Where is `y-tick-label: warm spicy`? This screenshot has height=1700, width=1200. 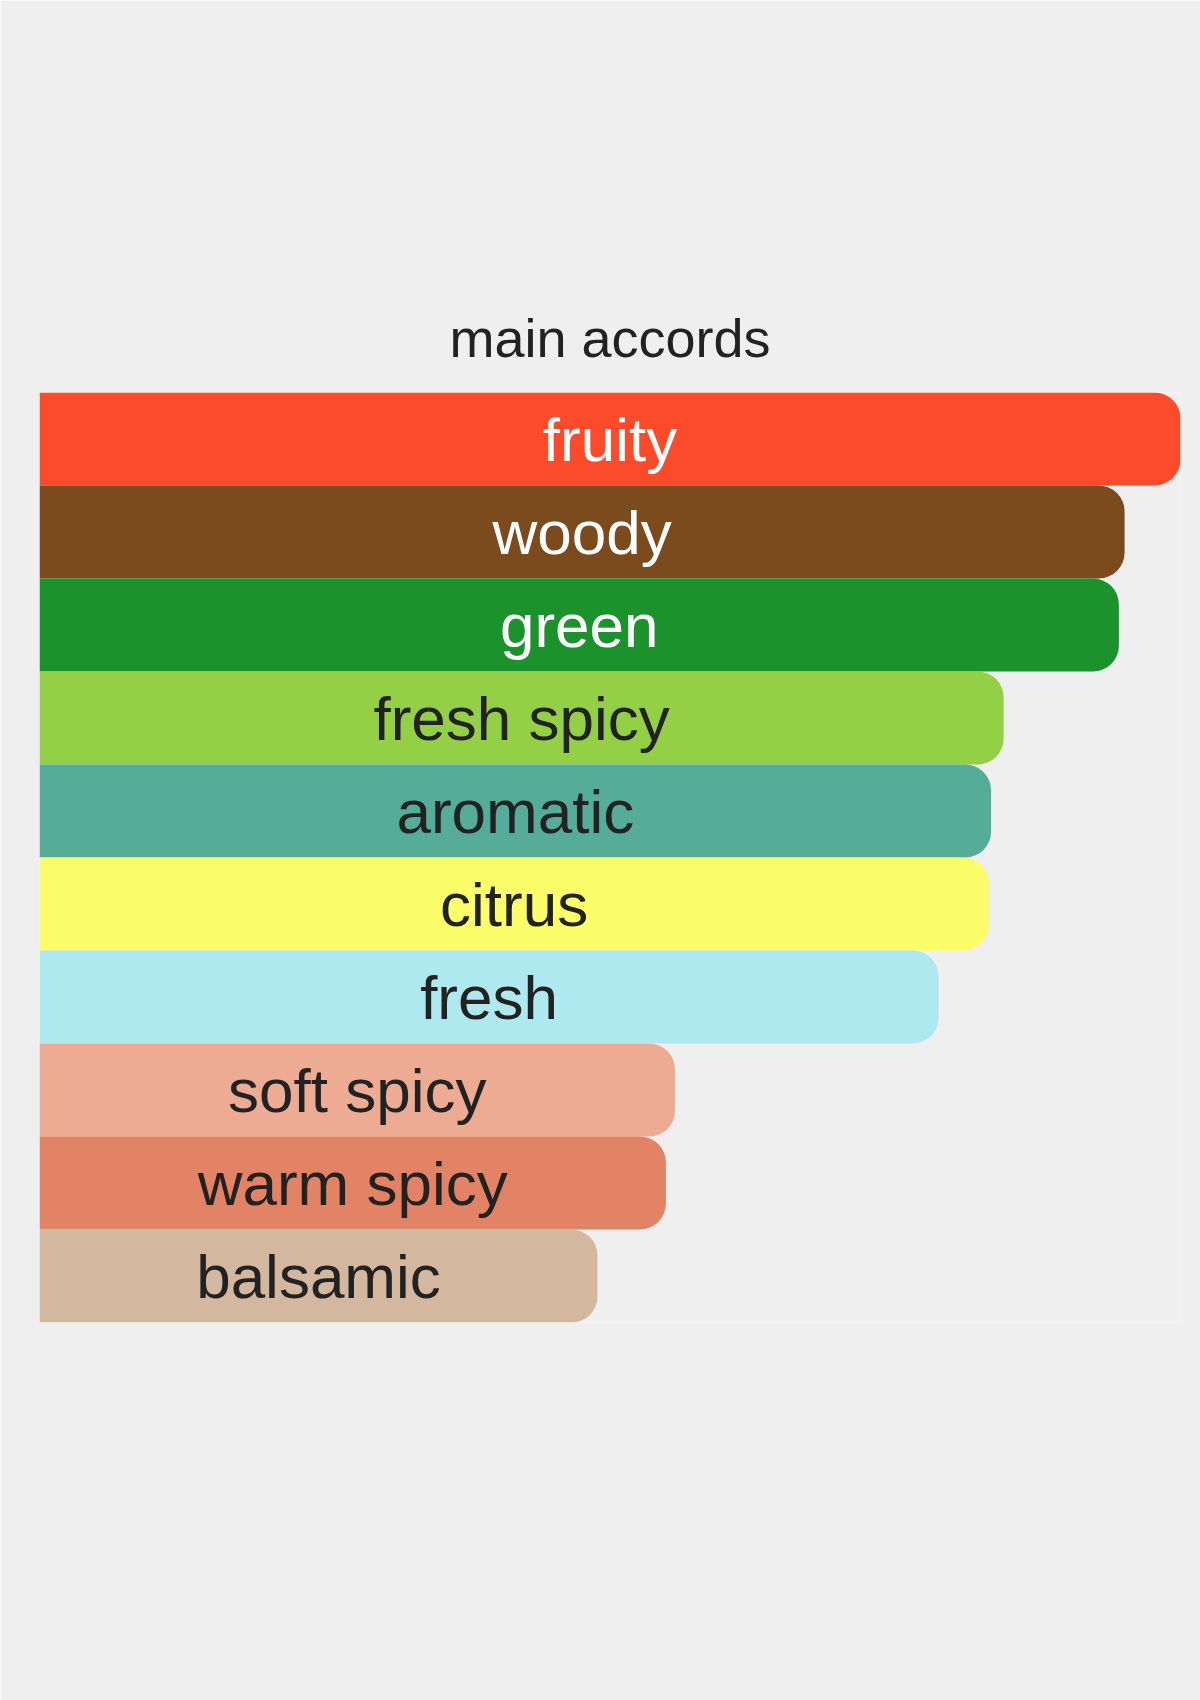 y-tick-label: warm spicy is located at coordinates (352, 1183).